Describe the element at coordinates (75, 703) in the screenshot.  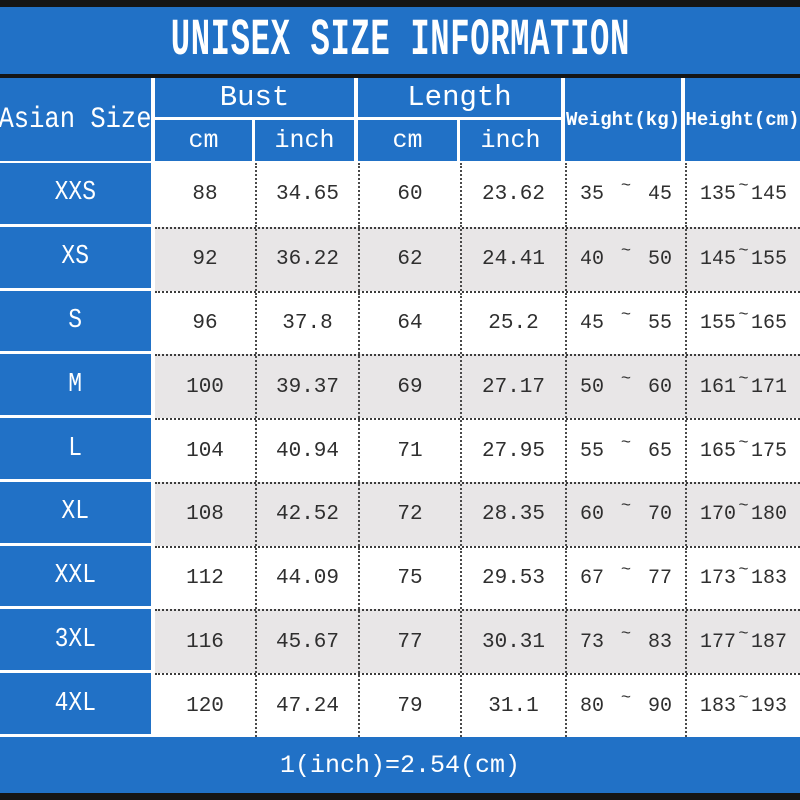
I see `size-label: 4XL` at that location.